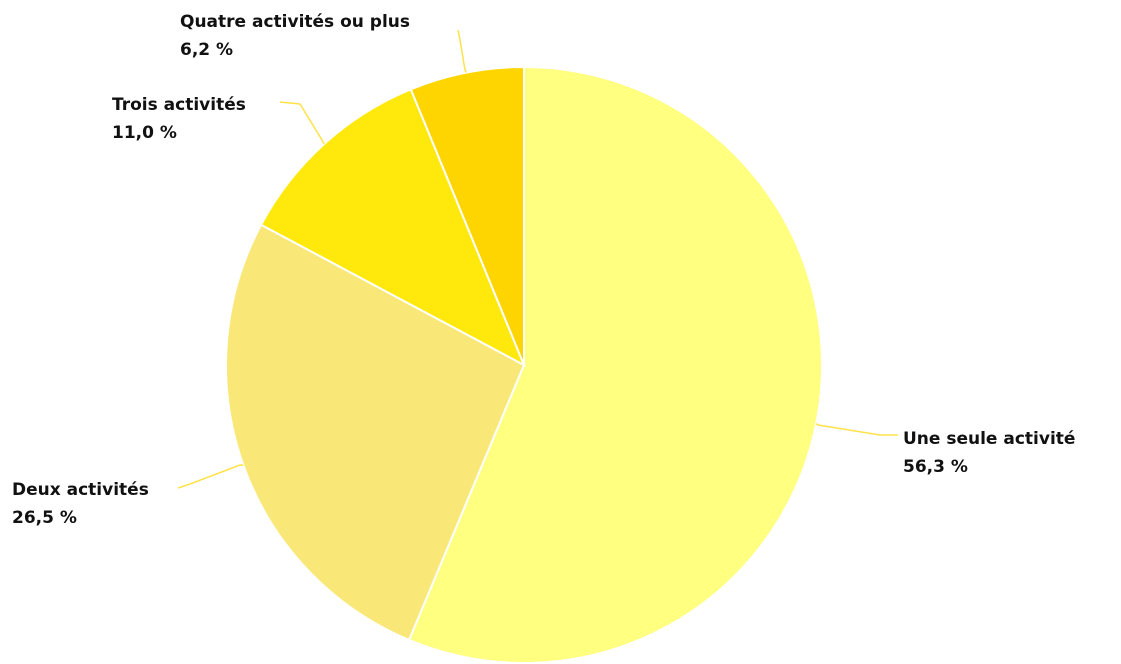 Image resolution: width=1121 pixels, height=664 pixels. What do you see at coordinates (144, 133) in the screenshot?
I see `slice-value-trois: 11,0 %` at bounding box center [144, 133].